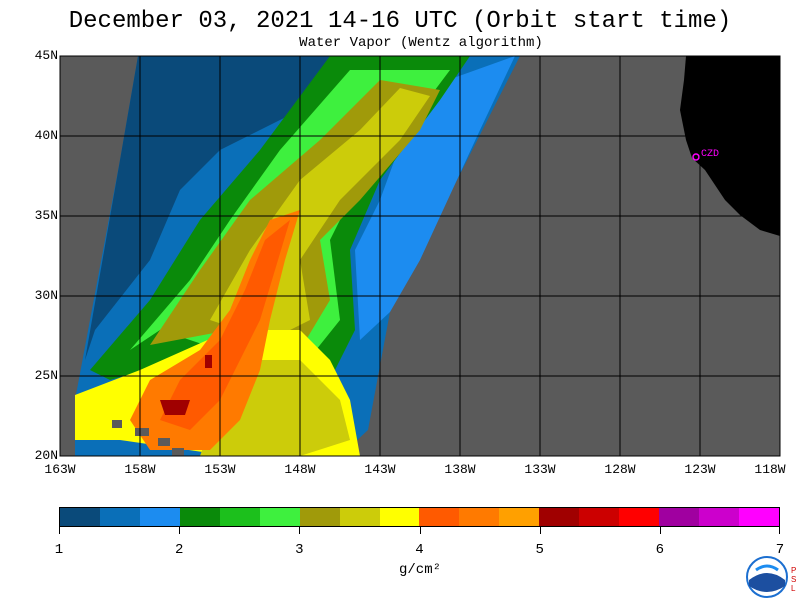  I want to click on land-california, so click(730, 146).